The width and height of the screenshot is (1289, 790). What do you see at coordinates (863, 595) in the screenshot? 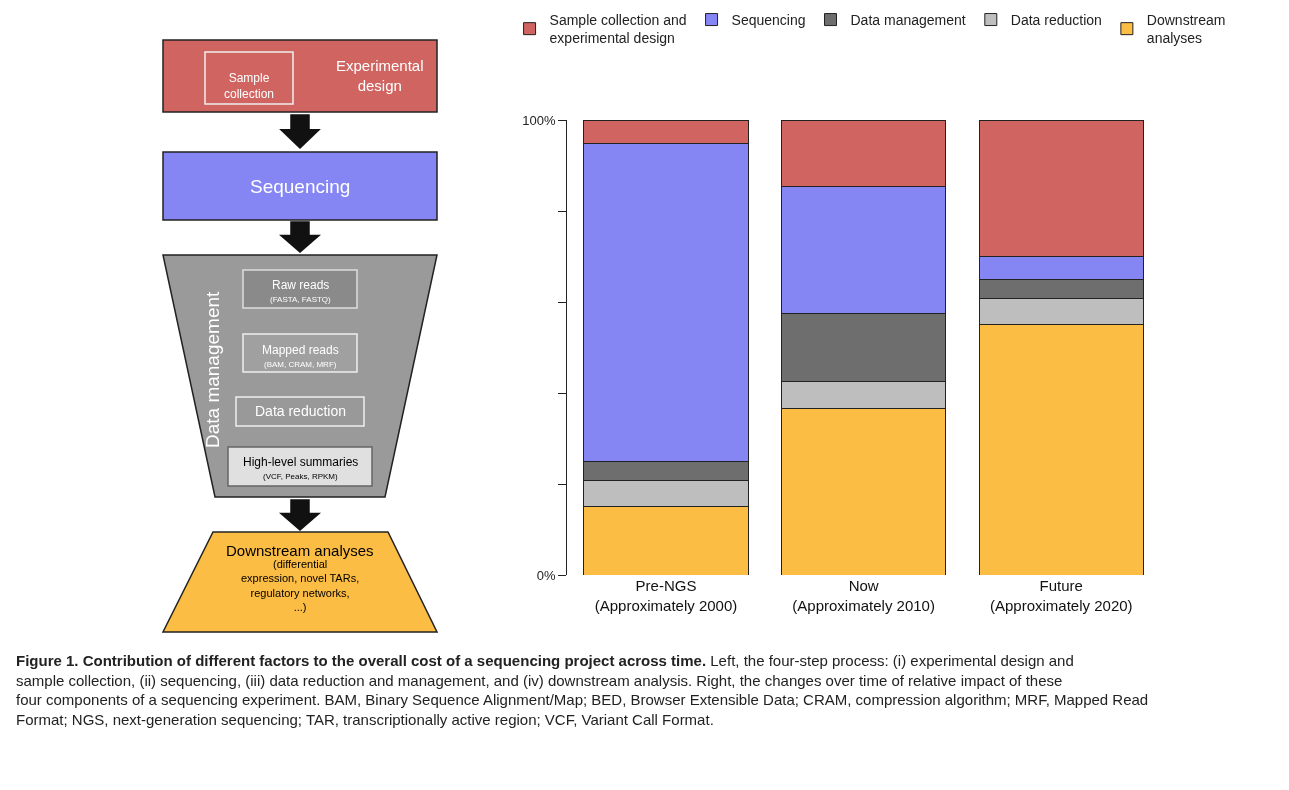
I see `x-tick-label: Now (Approximately 2010)` at bounding box center [863, 595].